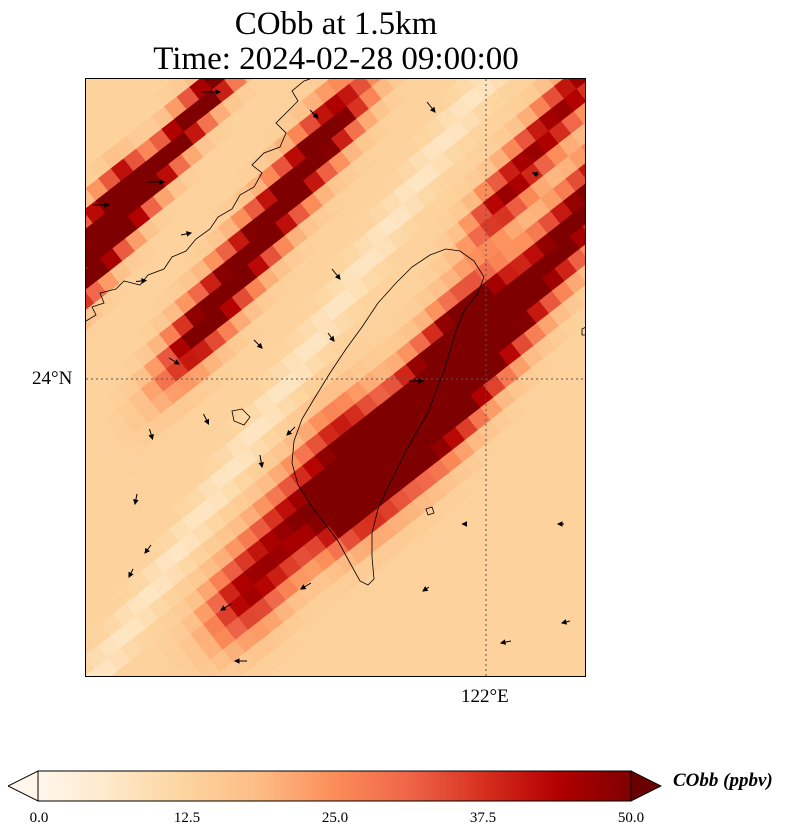 Image resolution: width=792 pixels, height=839 pixels. I want to click on plot-title-line2: Time: 2024-02-28 09:00:00, so click(336, 59).